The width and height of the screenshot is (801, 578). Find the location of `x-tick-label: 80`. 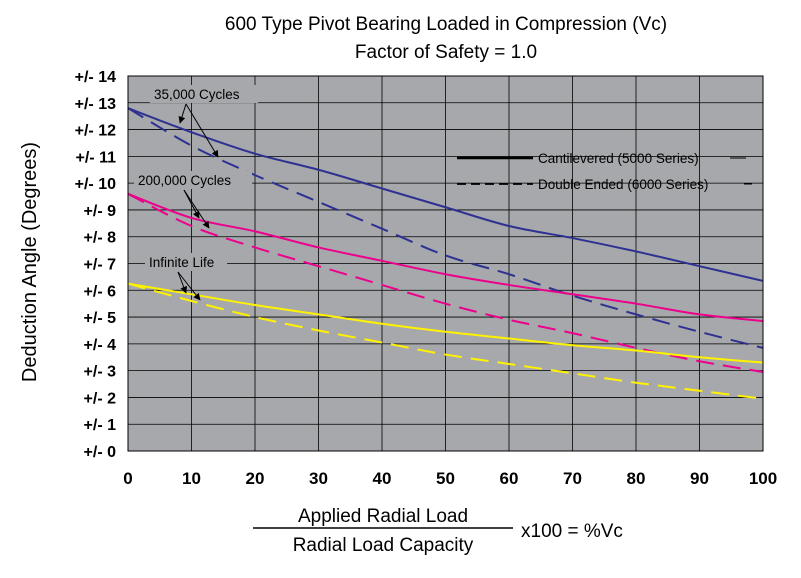

x-tick-label: 80 is located at coordinates (636, 478).